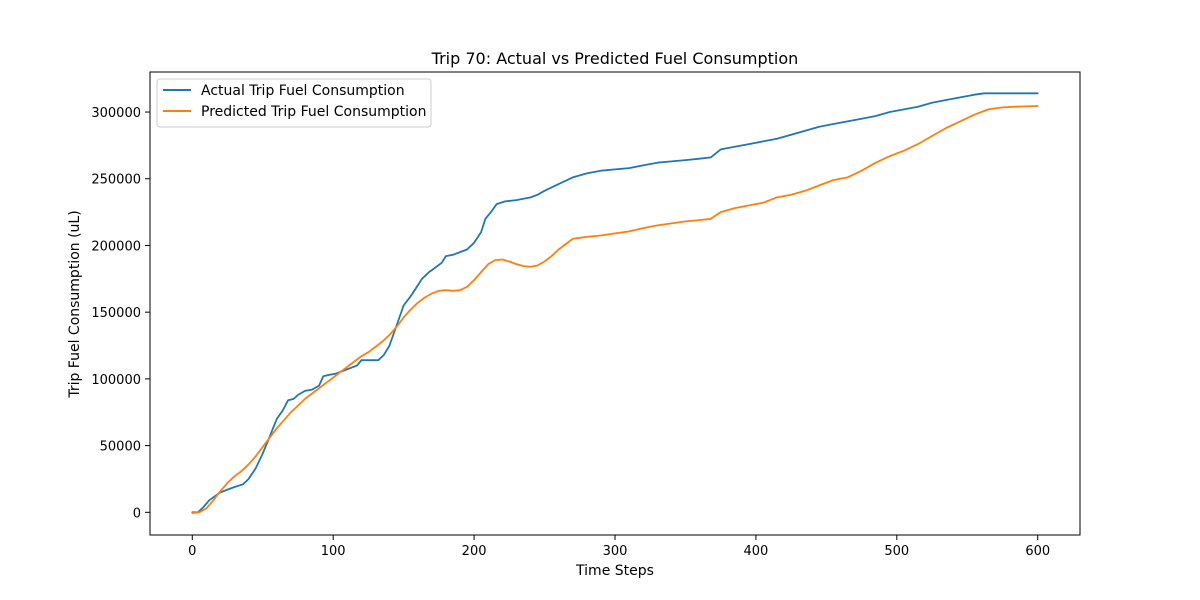 This screenshot has width=1200, height=600. I want to click on y-tick-label: 250000, so click(116, 180).